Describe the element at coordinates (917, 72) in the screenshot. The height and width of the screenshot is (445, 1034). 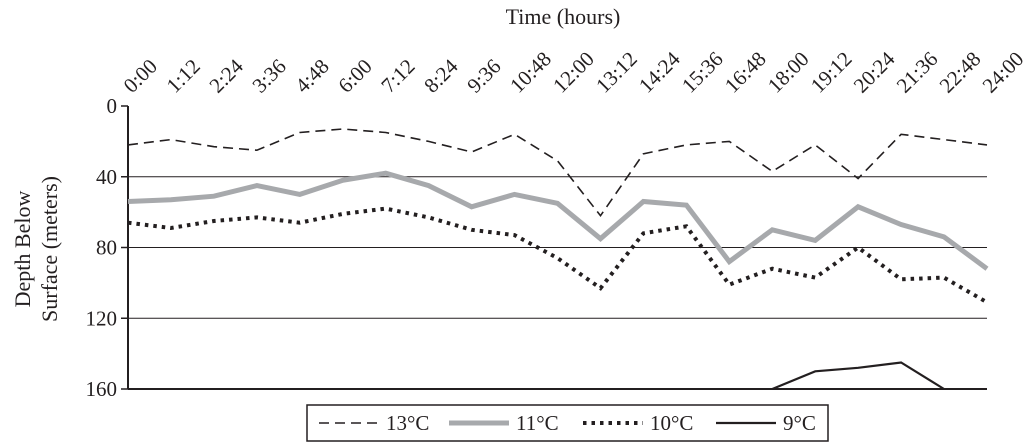
I see `x-tick-label-18: 21:36` at that location.